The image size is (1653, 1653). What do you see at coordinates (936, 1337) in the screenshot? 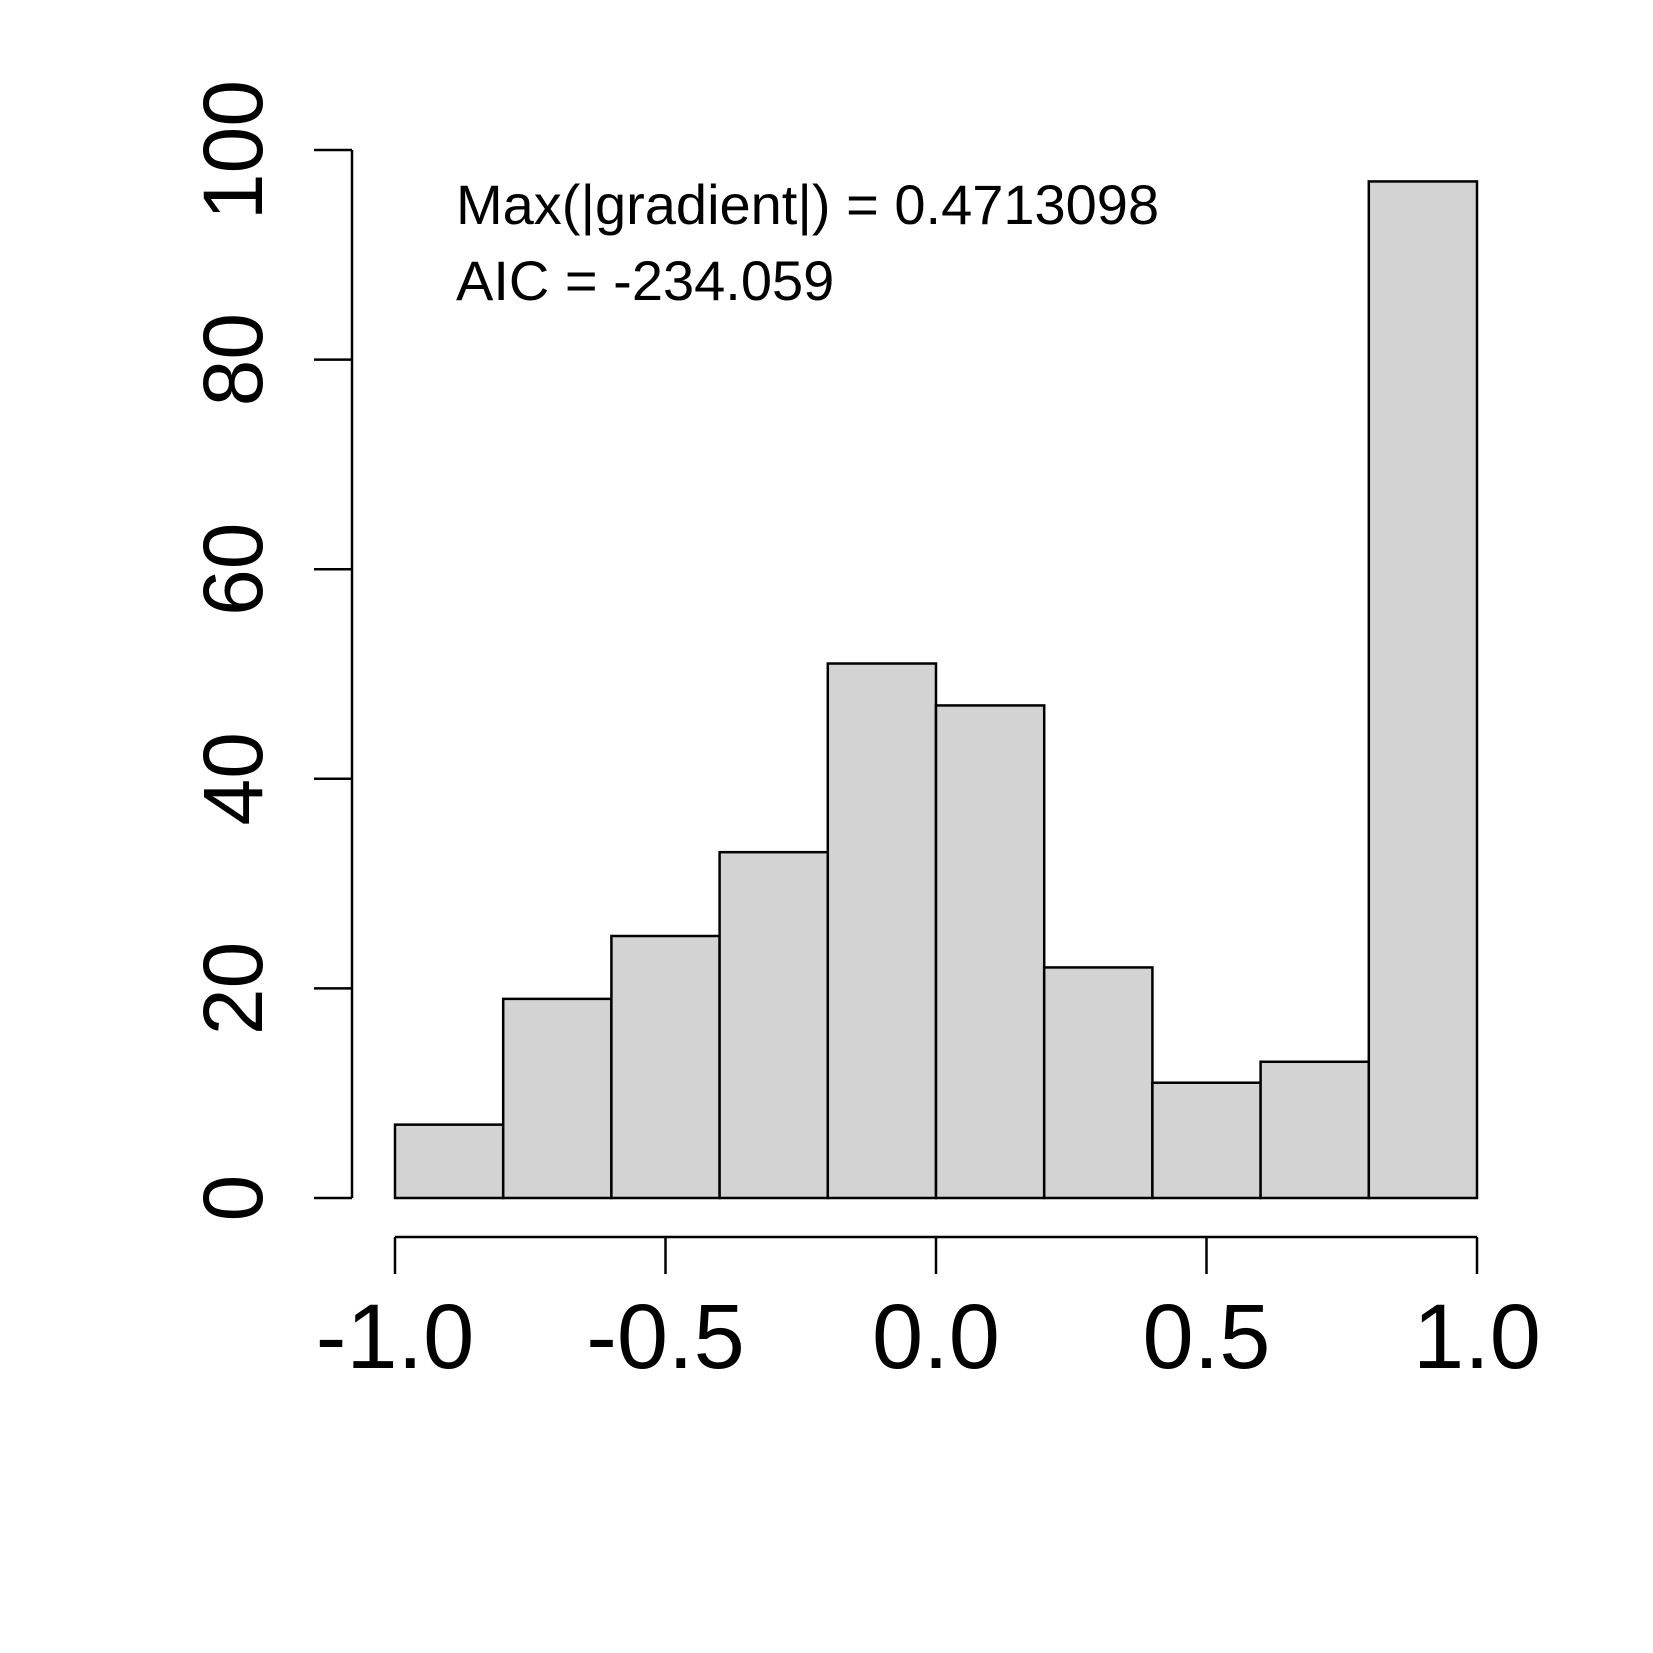
I see `x-tick-label: 0.0` at bounding box center [936, 1337].